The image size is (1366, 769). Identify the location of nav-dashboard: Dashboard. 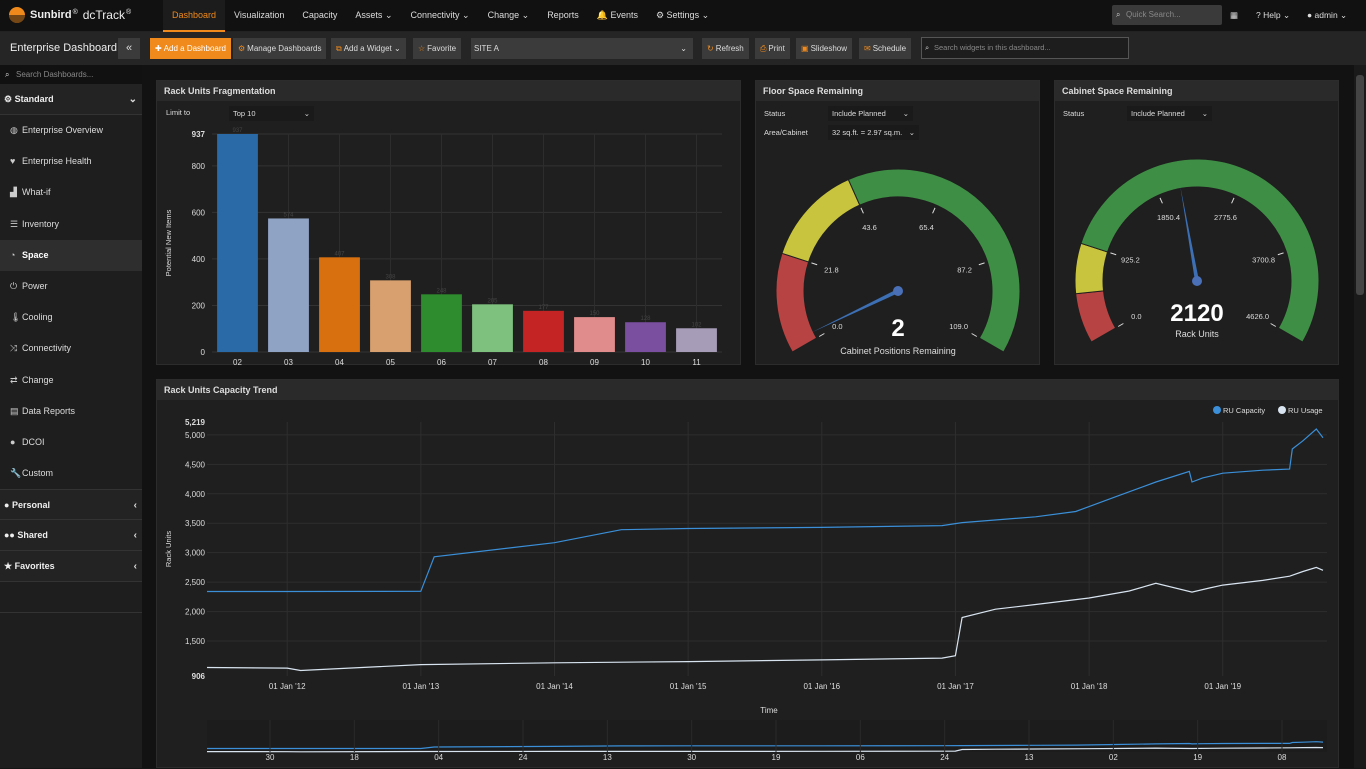
(194, 16).